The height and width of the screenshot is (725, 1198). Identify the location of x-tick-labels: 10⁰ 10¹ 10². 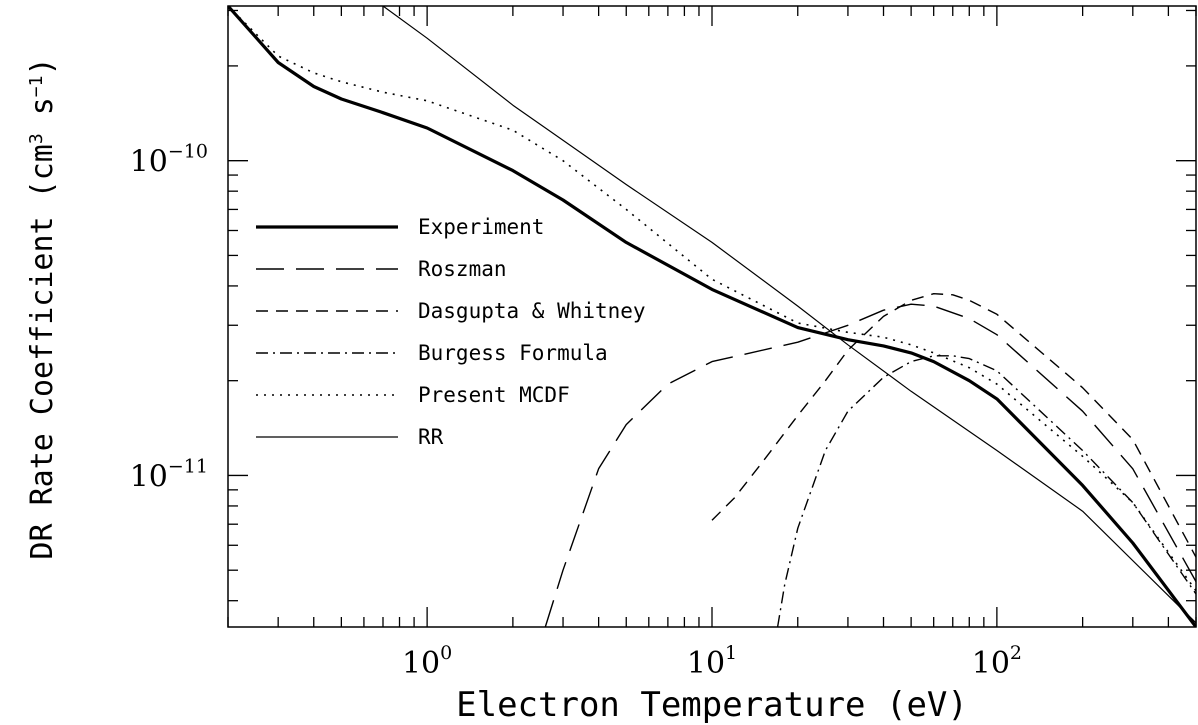
(712, 661).